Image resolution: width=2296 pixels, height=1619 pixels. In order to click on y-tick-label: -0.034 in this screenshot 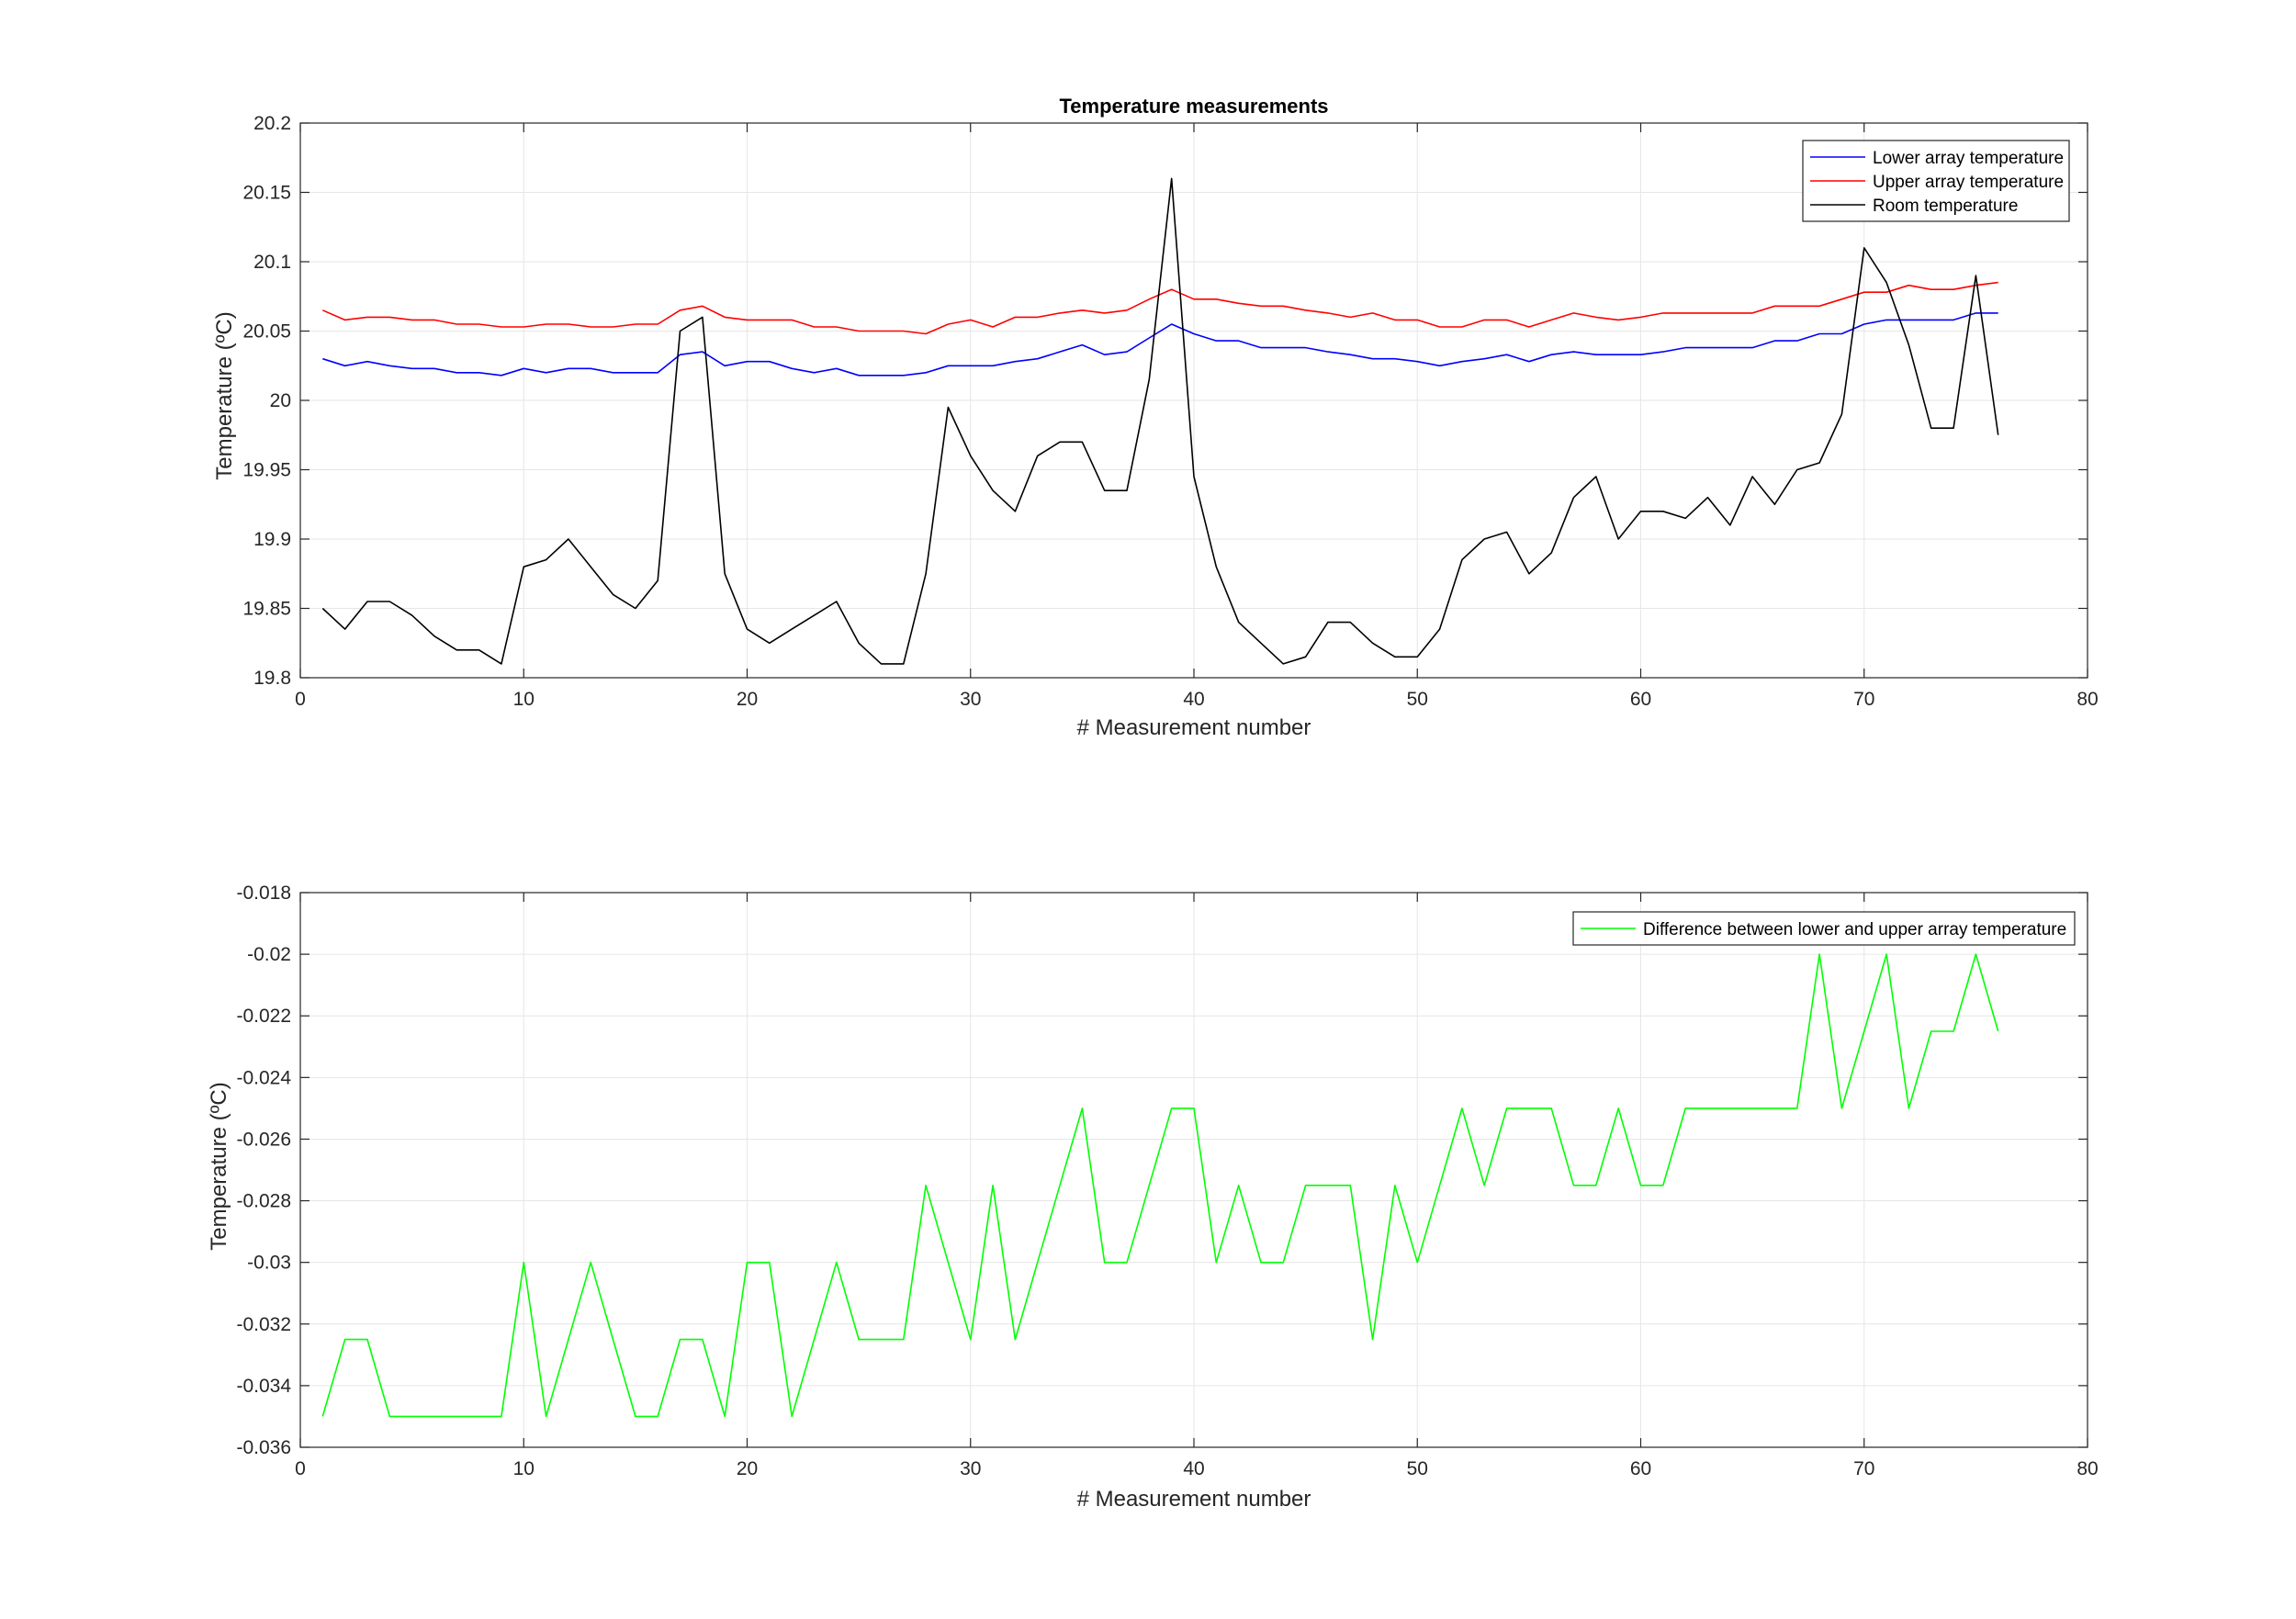, I will do `click(264, 1386)`.